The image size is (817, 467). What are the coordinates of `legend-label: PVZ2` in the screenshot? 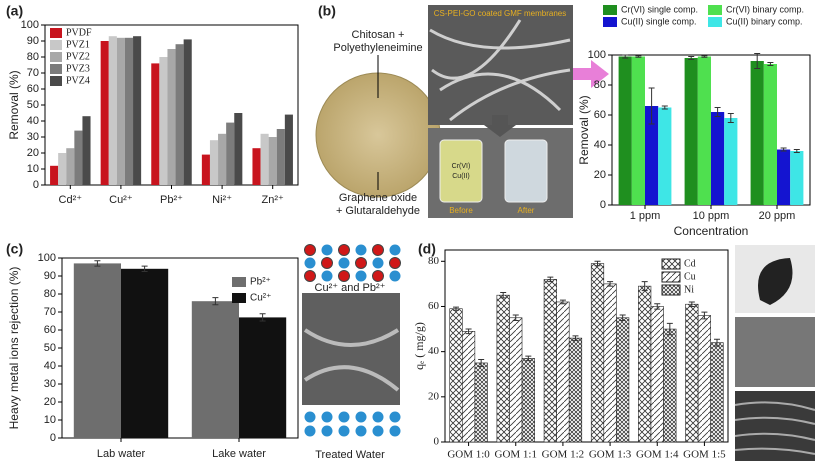 It's located at (78, 56).